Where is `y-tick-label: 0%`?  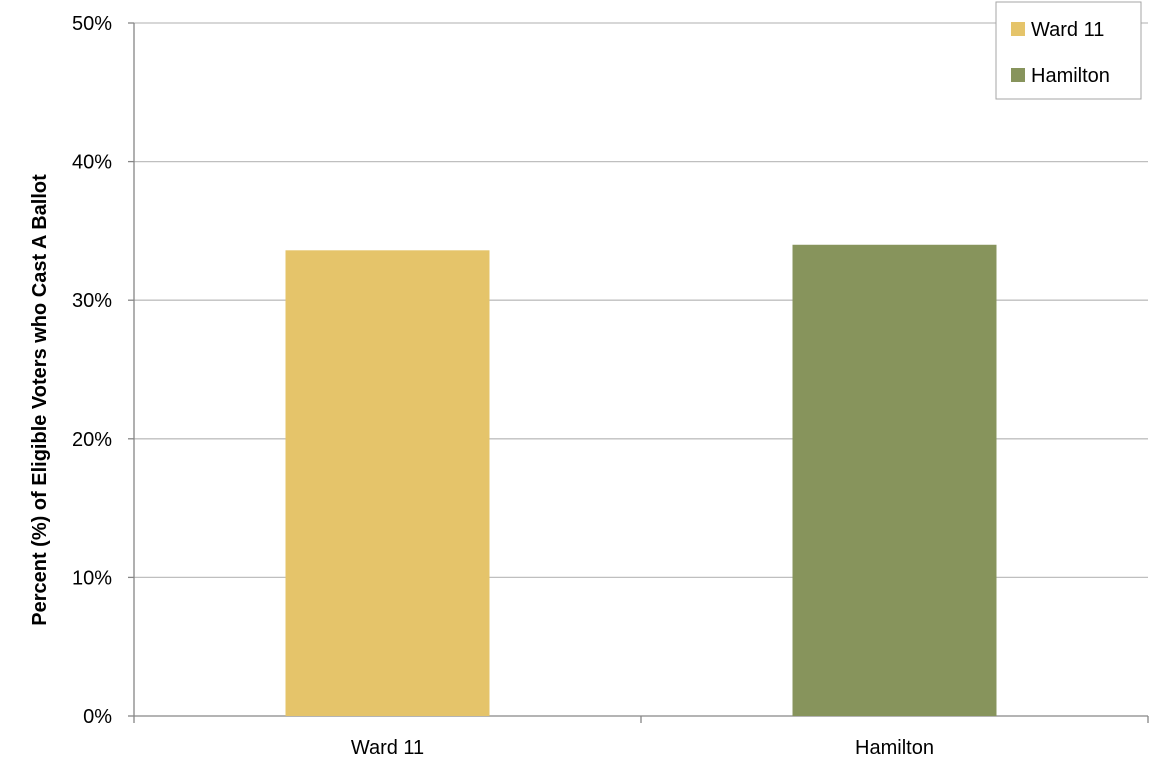
y-tick-label: 0% is located at coordinates (97, 717).